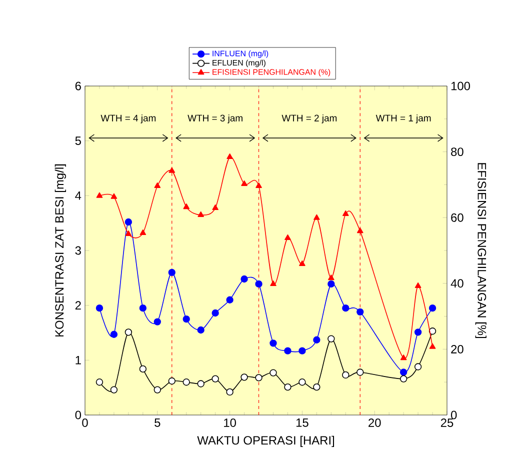  What do you see at coordinates (78, 360) in the screenshot?
I see `y-tick-label: 1` at bounding box center [78, 360].